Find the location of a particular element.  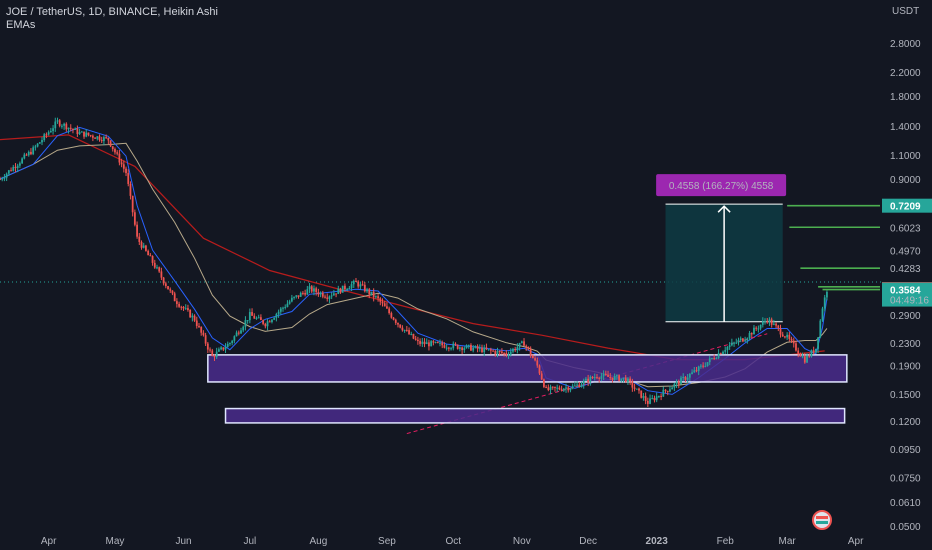

y-tick-label: 0.1200 is located at coordinates (905, 422).